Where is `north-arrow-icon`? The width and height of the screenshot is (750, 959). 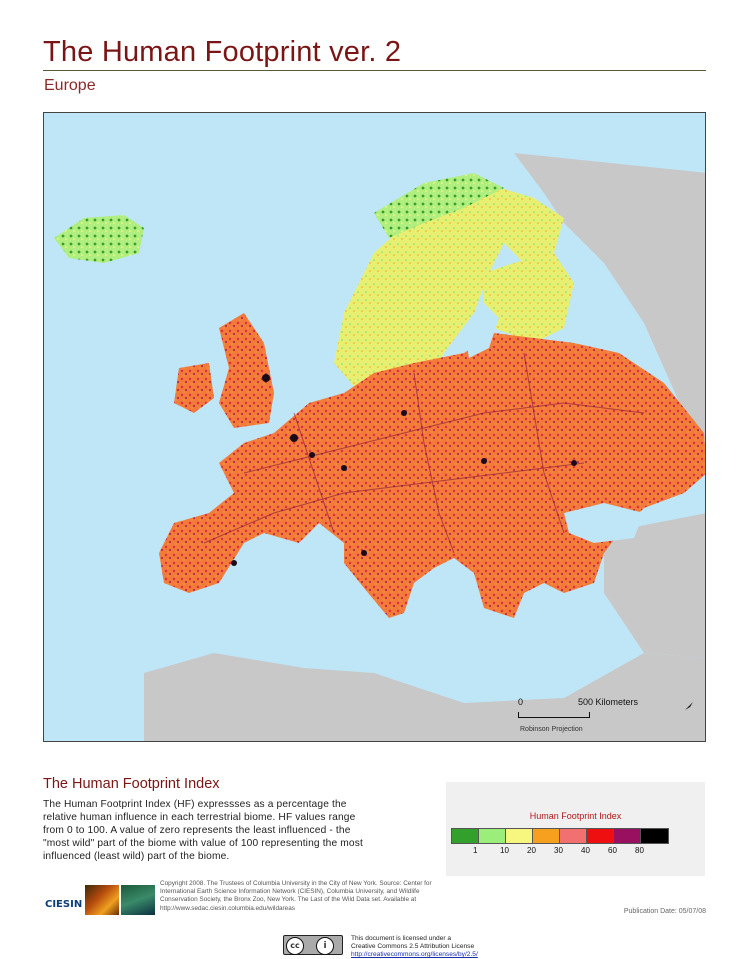 north-arrow-icon is located at coordinates (689, 706).